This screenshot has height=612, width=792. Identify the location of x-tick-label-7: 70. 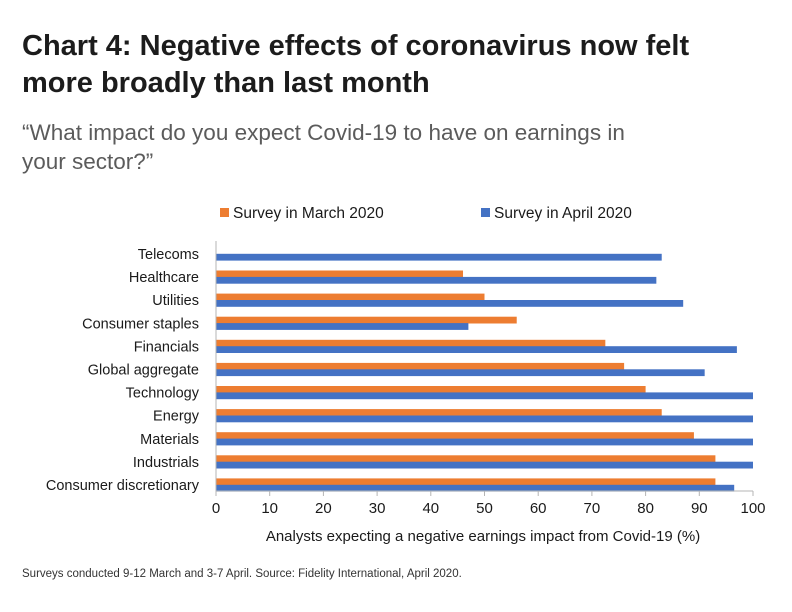
(592, 508).